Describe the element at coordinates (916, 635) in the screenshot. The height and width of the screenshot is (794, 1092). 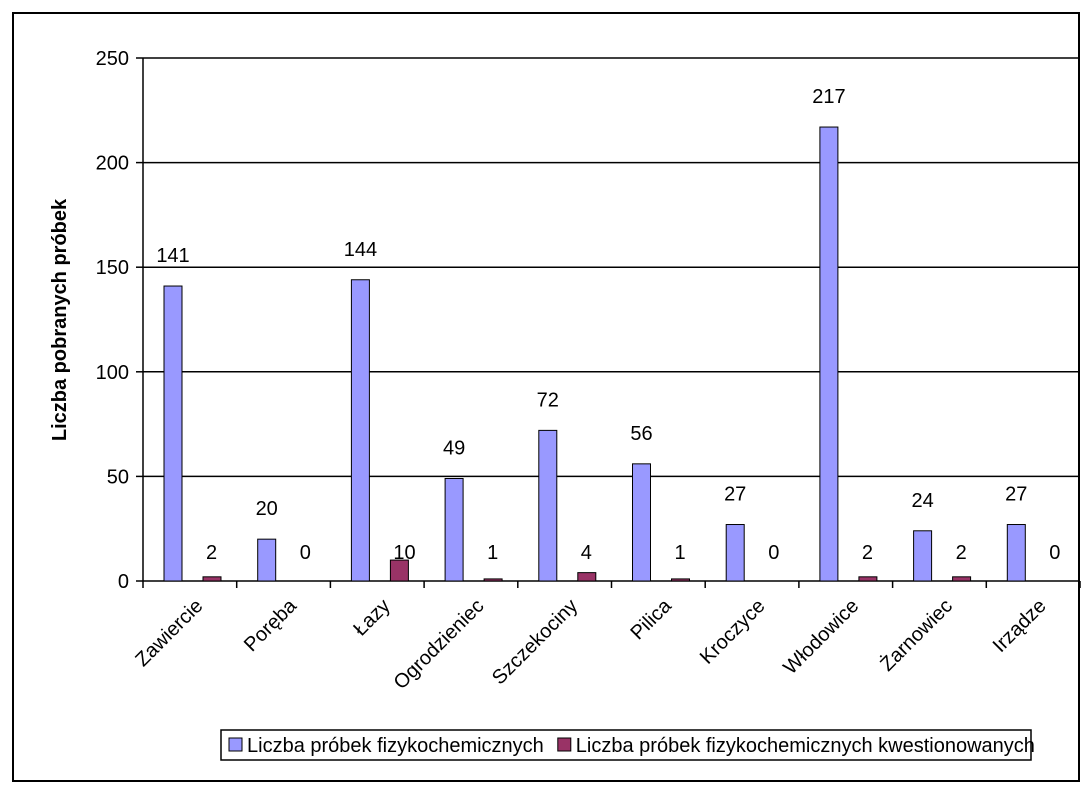
I see `x-category-label: Żarnowiec` at that location.